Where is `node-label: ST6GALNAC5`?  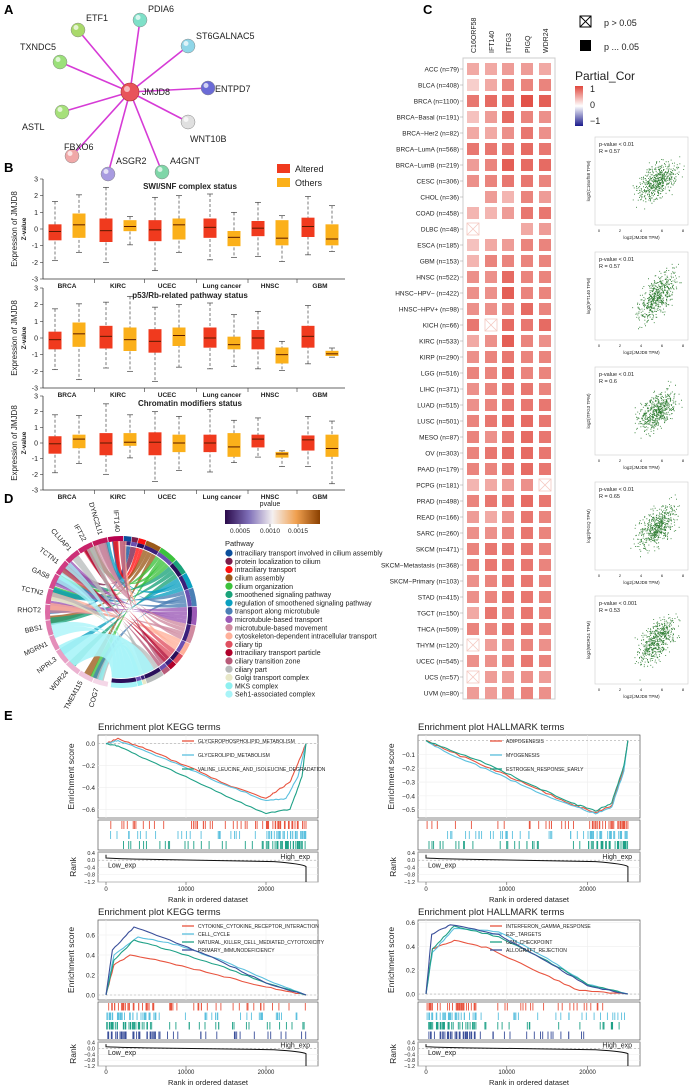 node-label: ST6GALNAC5 is located at coordinates (225, 36).